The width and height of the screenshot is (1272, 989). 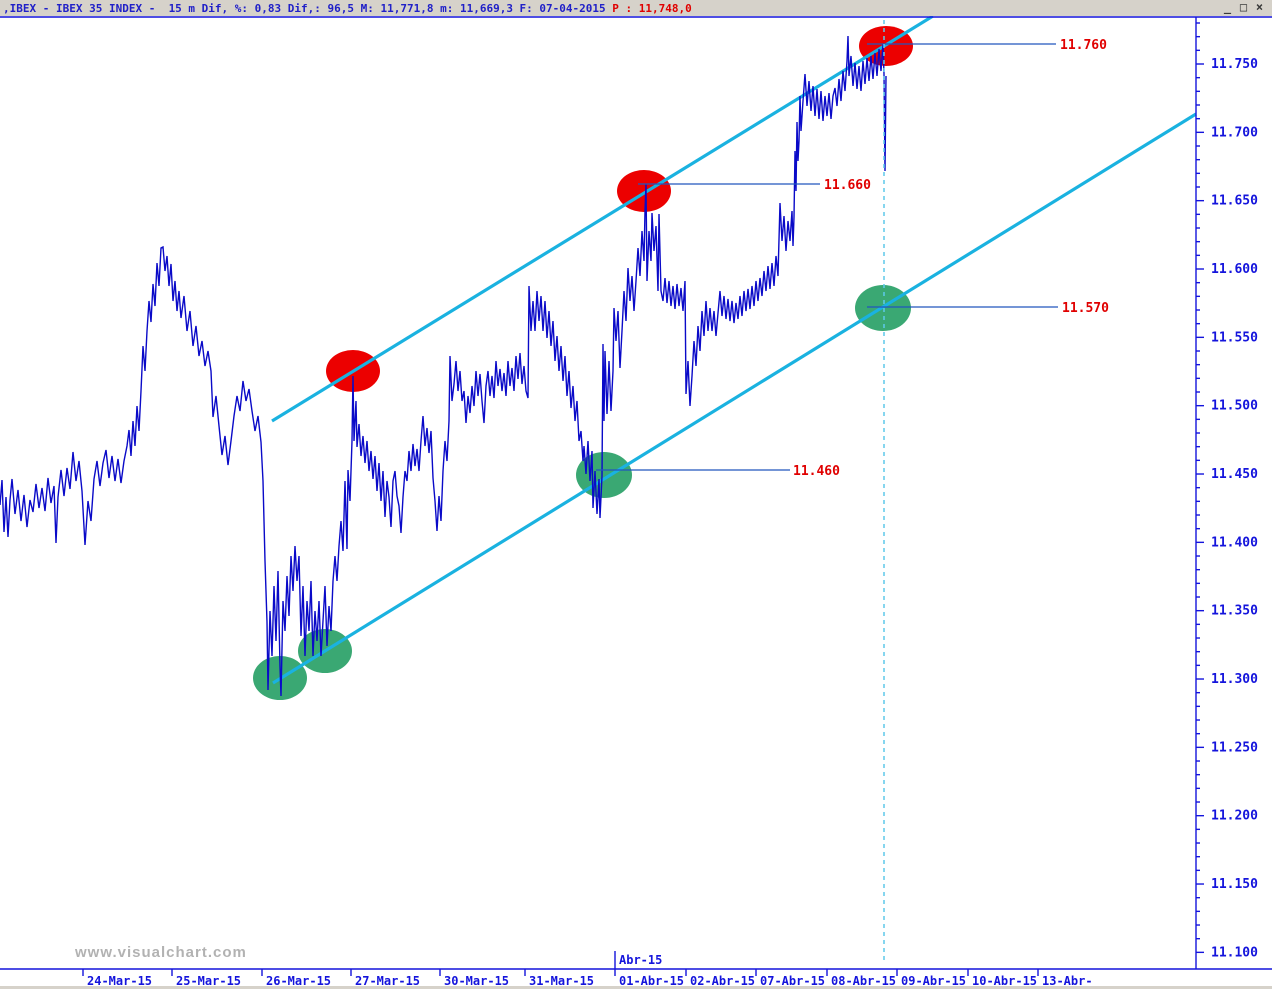 What do you see at coordinates (298, 981) in the screenshot?
I see `date-axis-label: 26-Mar-15` at bounding box center [298, 981].